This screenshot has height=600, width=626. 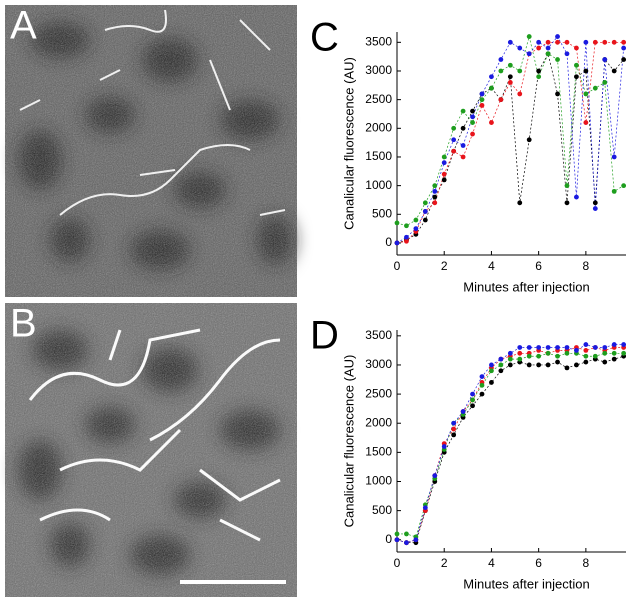 I want to click on x-tick-label: 0, so click(x=397, y=266).